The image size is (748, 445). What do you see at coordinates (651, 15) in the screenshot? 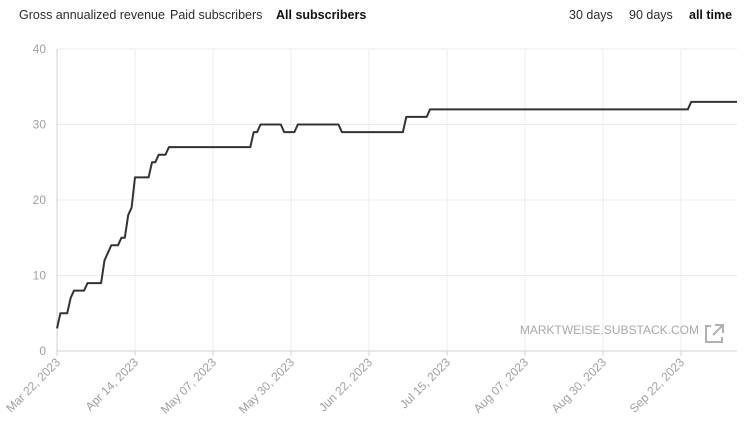
I see `tab-90-days: 90 days` at bounding box center [651, 15].